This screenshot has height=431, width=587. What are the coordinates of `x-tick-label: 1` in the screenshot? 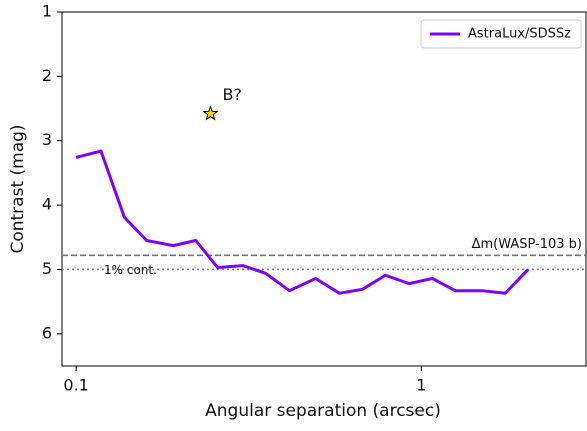 It's located at (421, 385).